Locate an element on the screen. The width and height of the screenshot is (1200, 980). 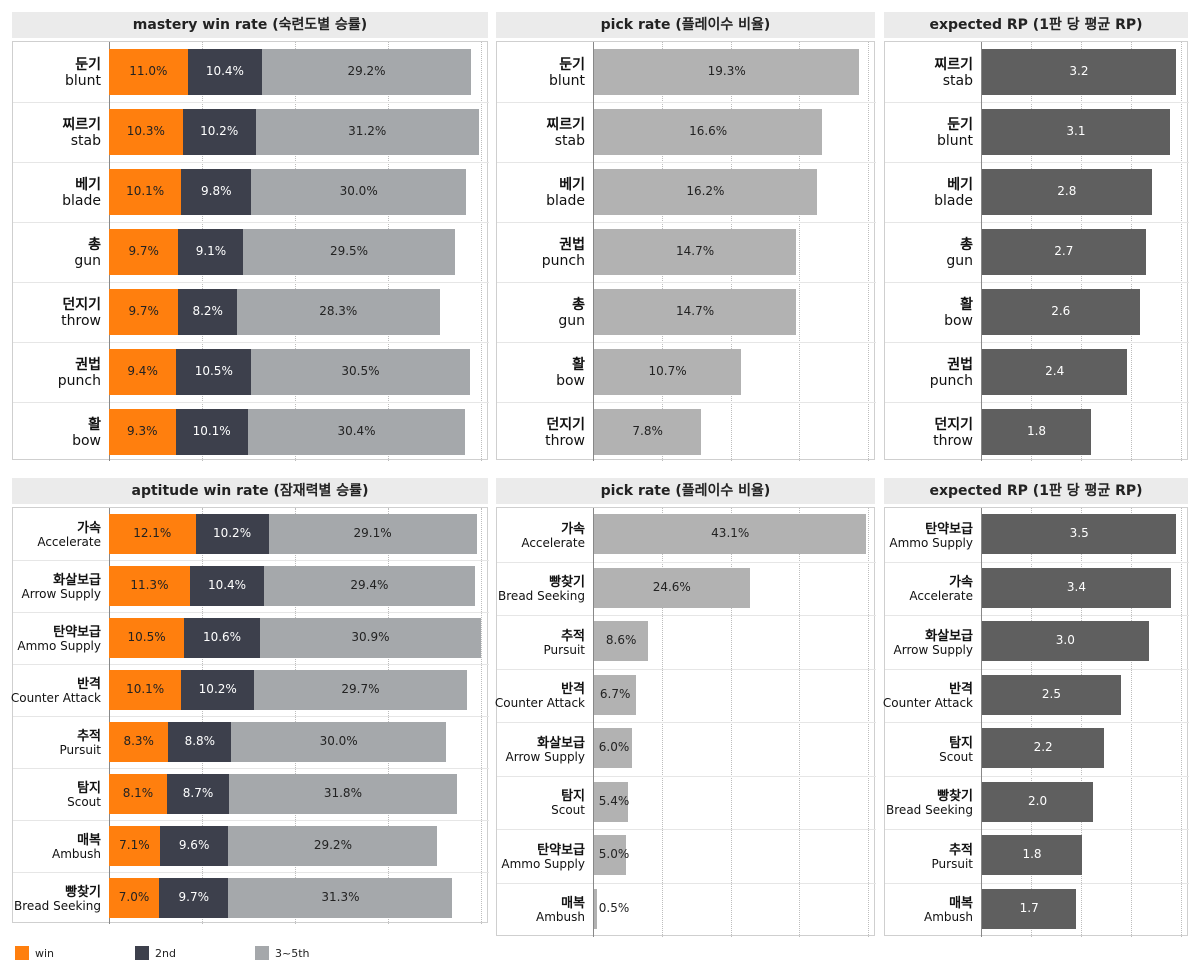
data-label: 30.5% is located at coordinates (360, 371).